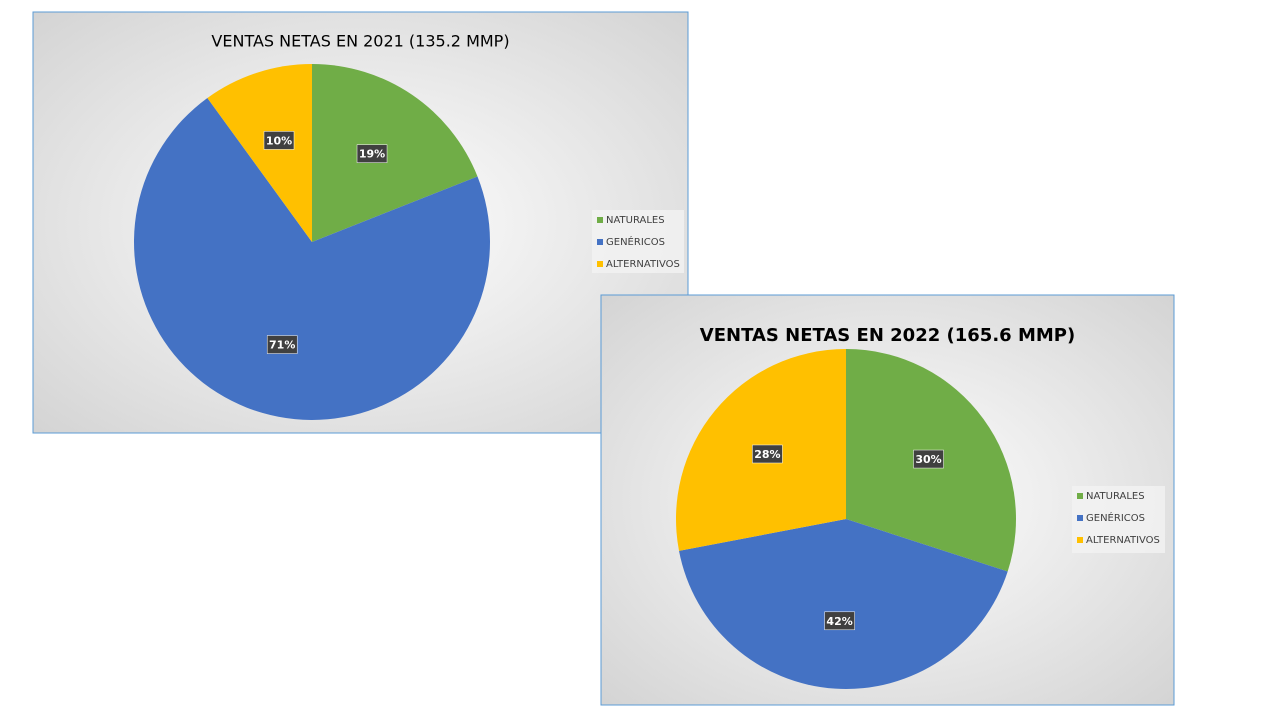  I want to click on data-label: 71%, so click(282, 345).